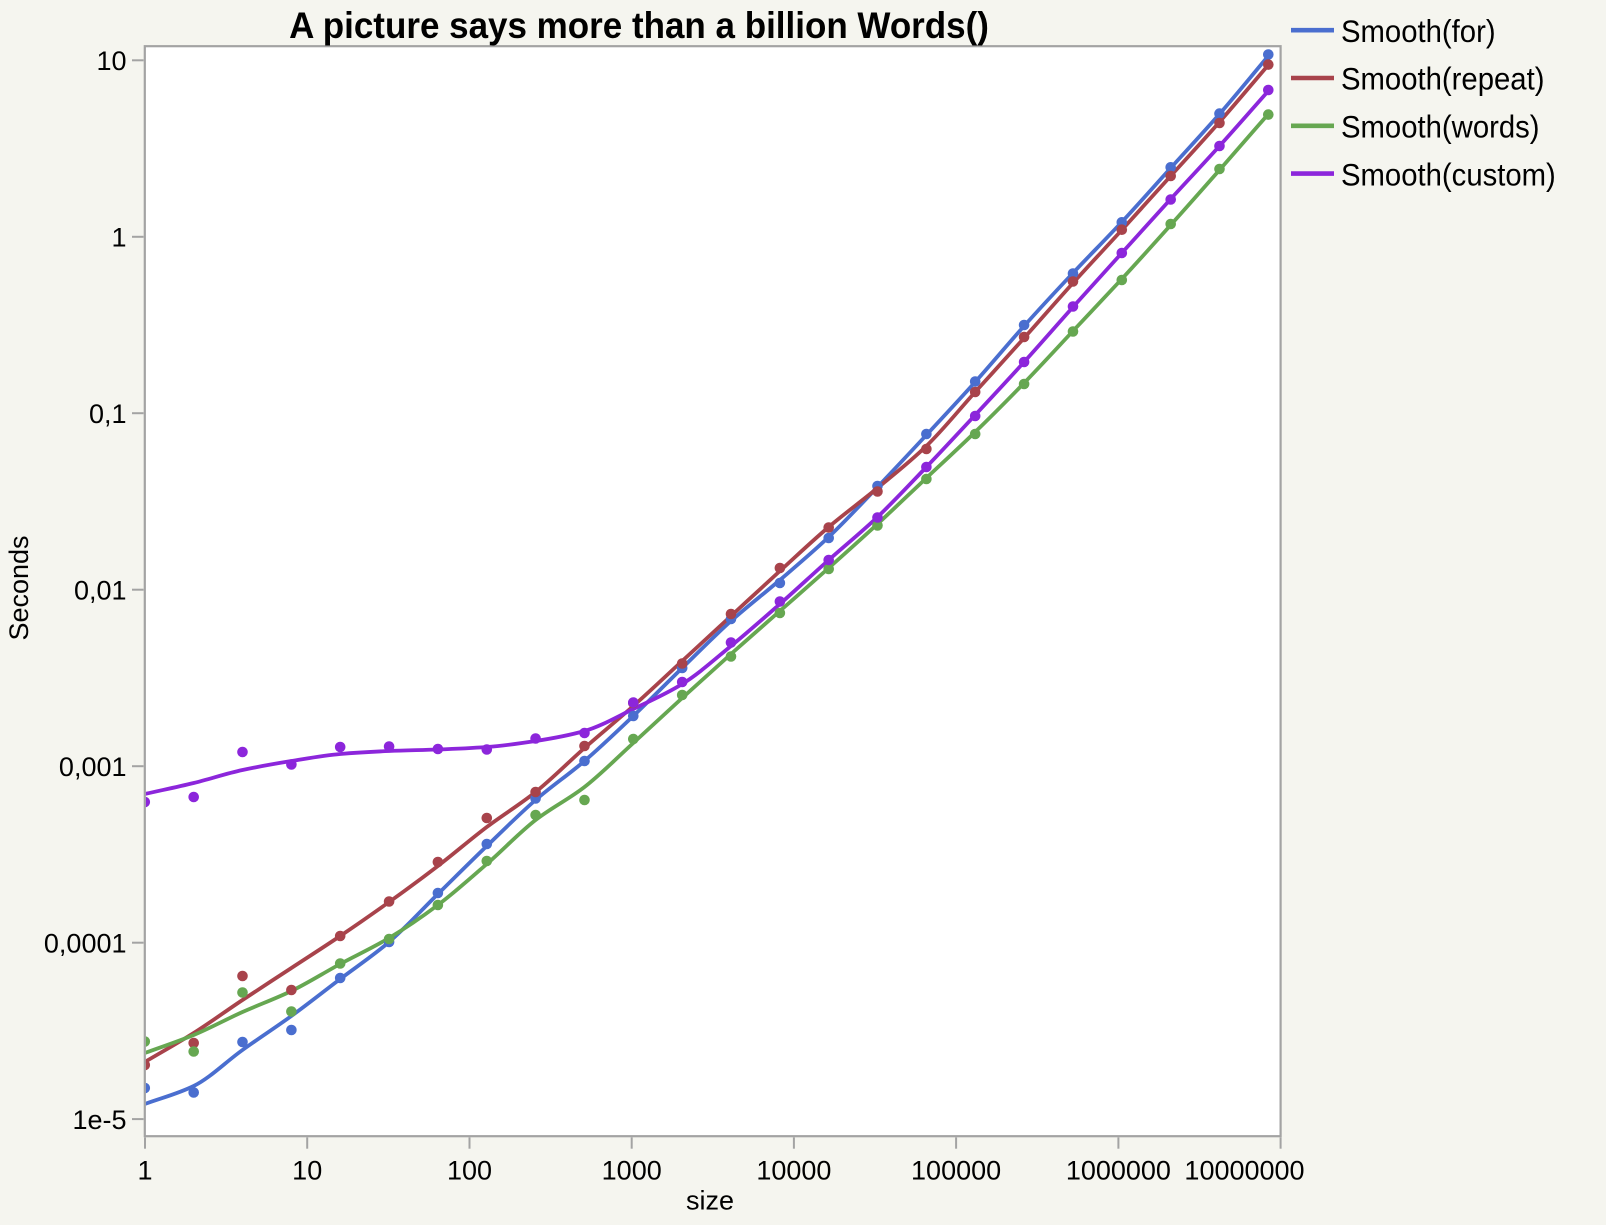 Image resolution: width=1606 pixels, height=1225 pixels. Describe the element at coordinates (1418, 31) in the screenshot. I see `svg-text: Smooth(for)` at that location.